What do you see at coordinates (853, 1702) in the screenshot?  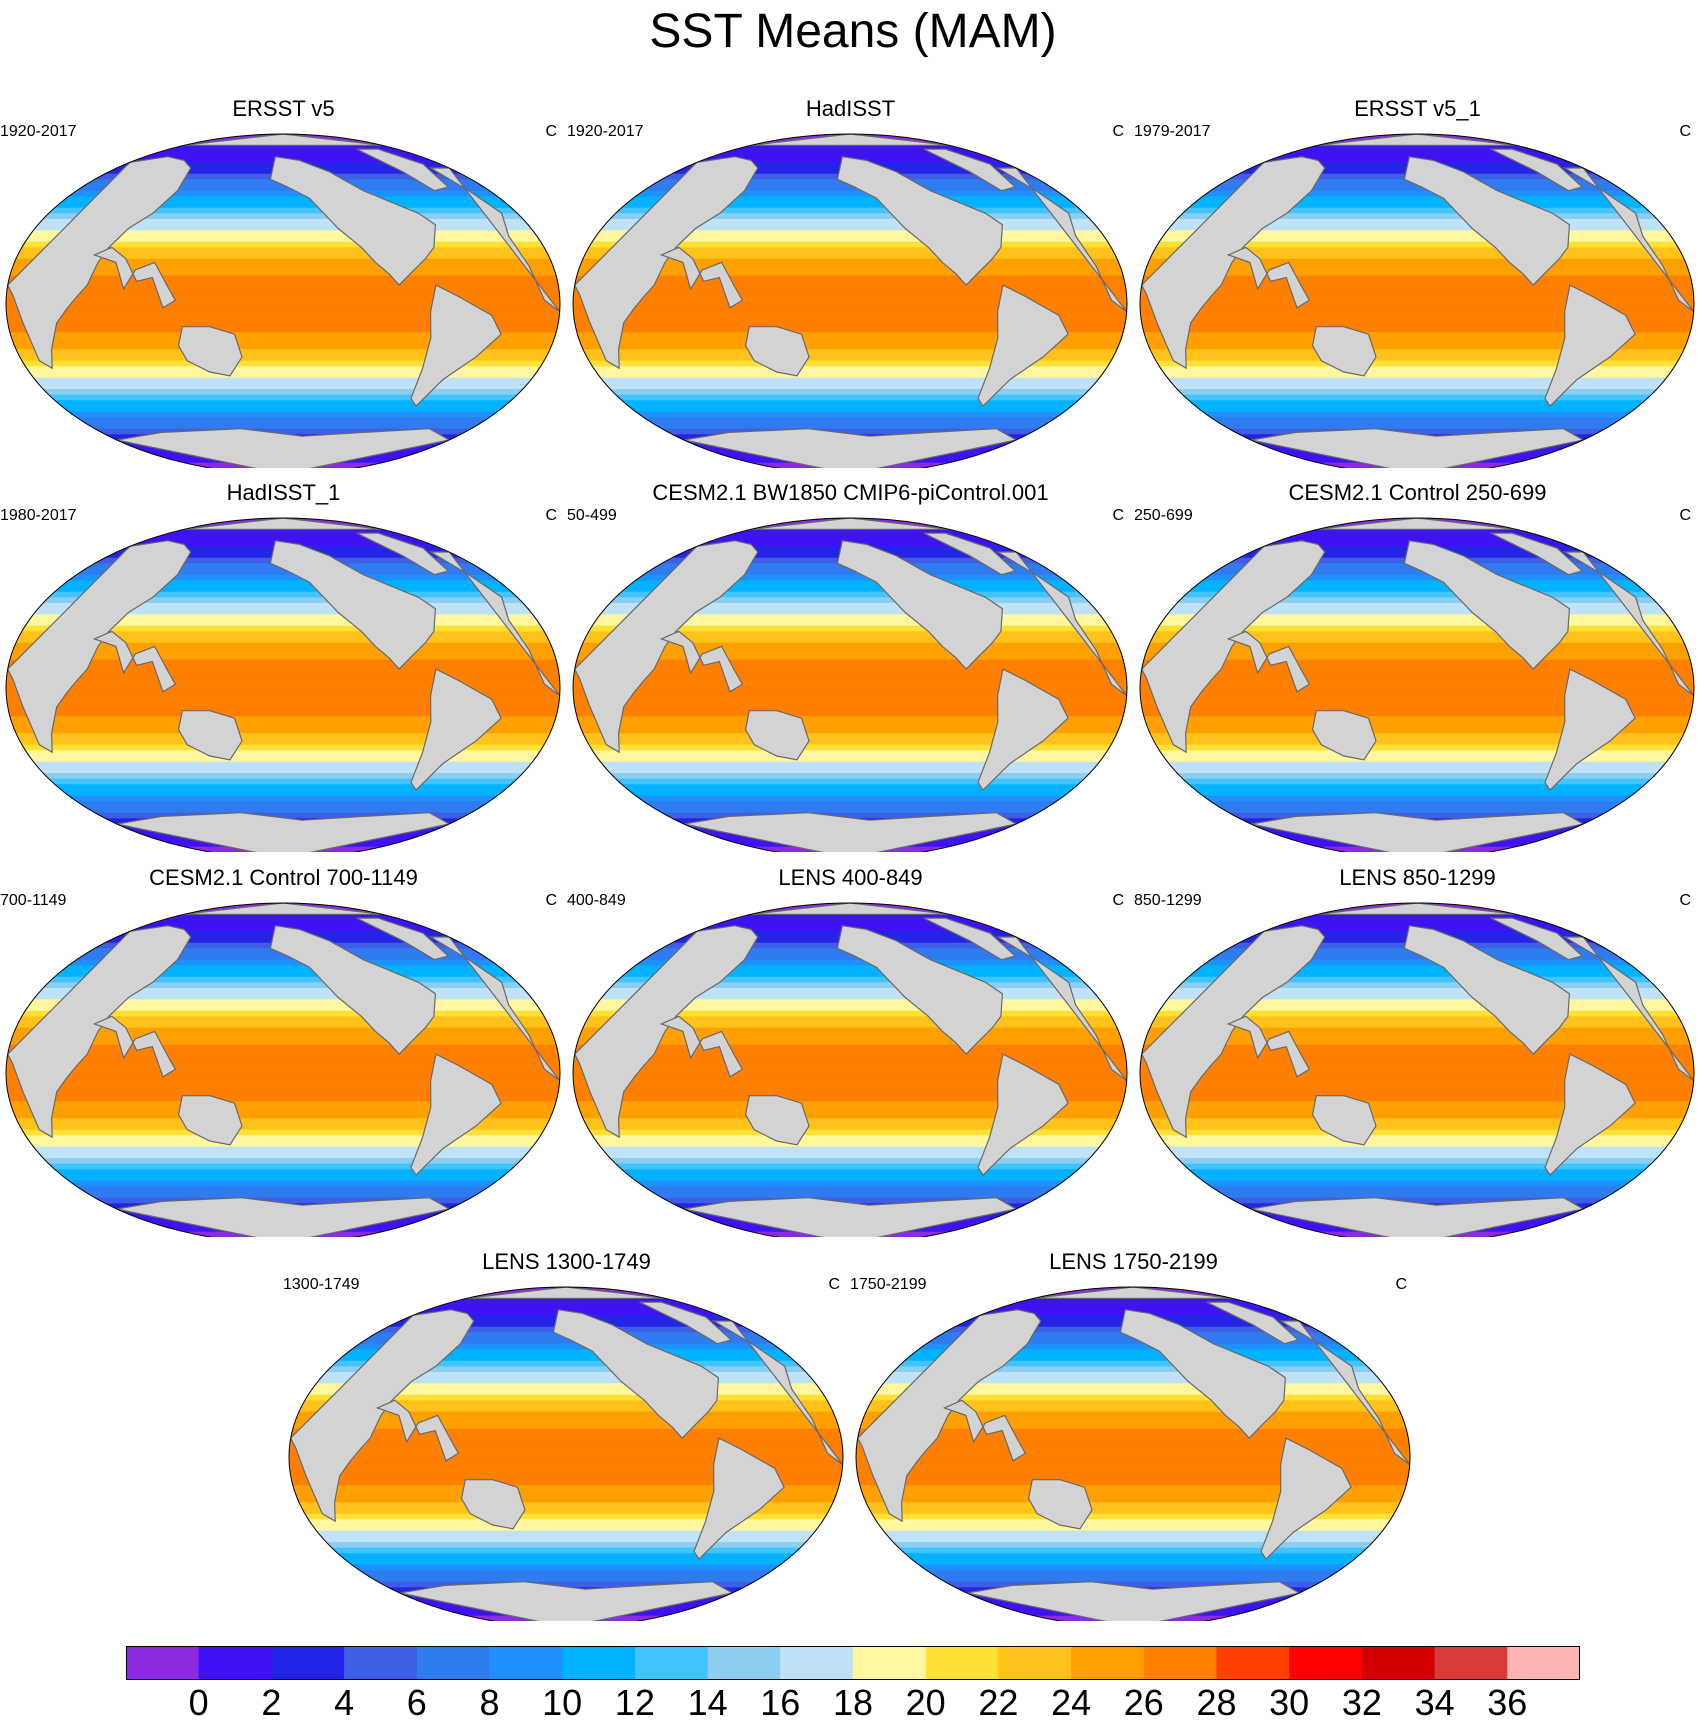 I see `colorbar-tick-label: 18` at bounding box center [853, 1702].